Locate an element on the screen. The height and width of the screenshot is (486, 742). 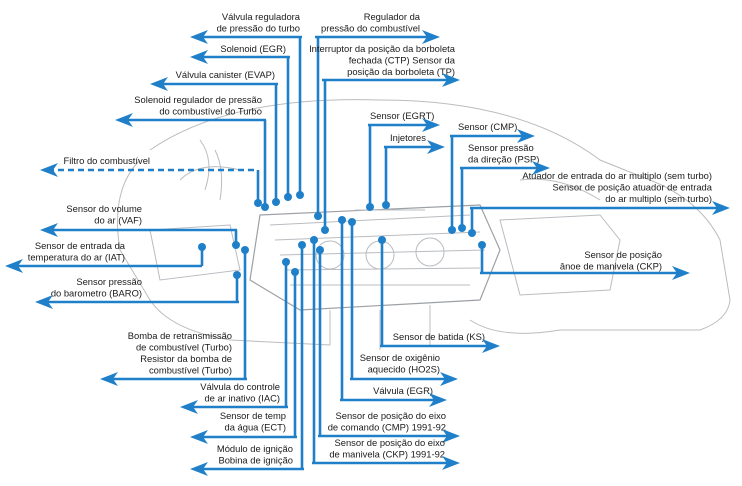
label-text: de pressão do turbo is located at coordinates (258, 28).